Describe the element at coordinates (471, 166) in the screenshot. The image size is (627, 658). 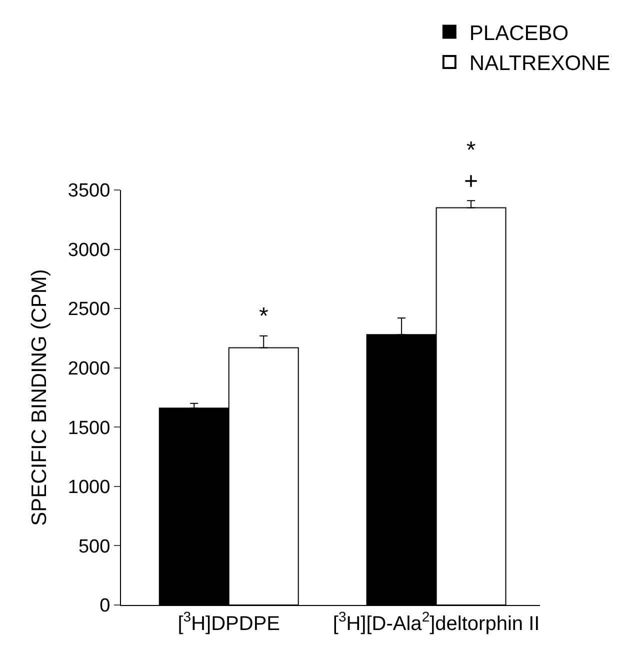
I see `data-label: * +` at that location.